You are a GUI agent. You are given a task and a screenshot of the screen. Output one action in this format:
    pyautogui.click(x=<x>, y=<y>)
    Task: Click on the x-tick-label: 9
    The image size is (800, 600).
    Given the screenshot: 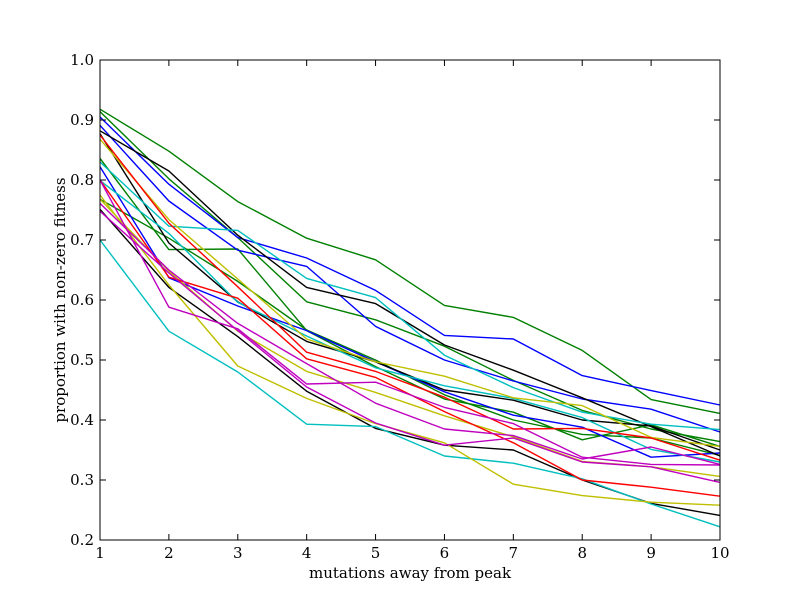 What is the action you would take?
    pyautogui.click(x=651, y=553)
    